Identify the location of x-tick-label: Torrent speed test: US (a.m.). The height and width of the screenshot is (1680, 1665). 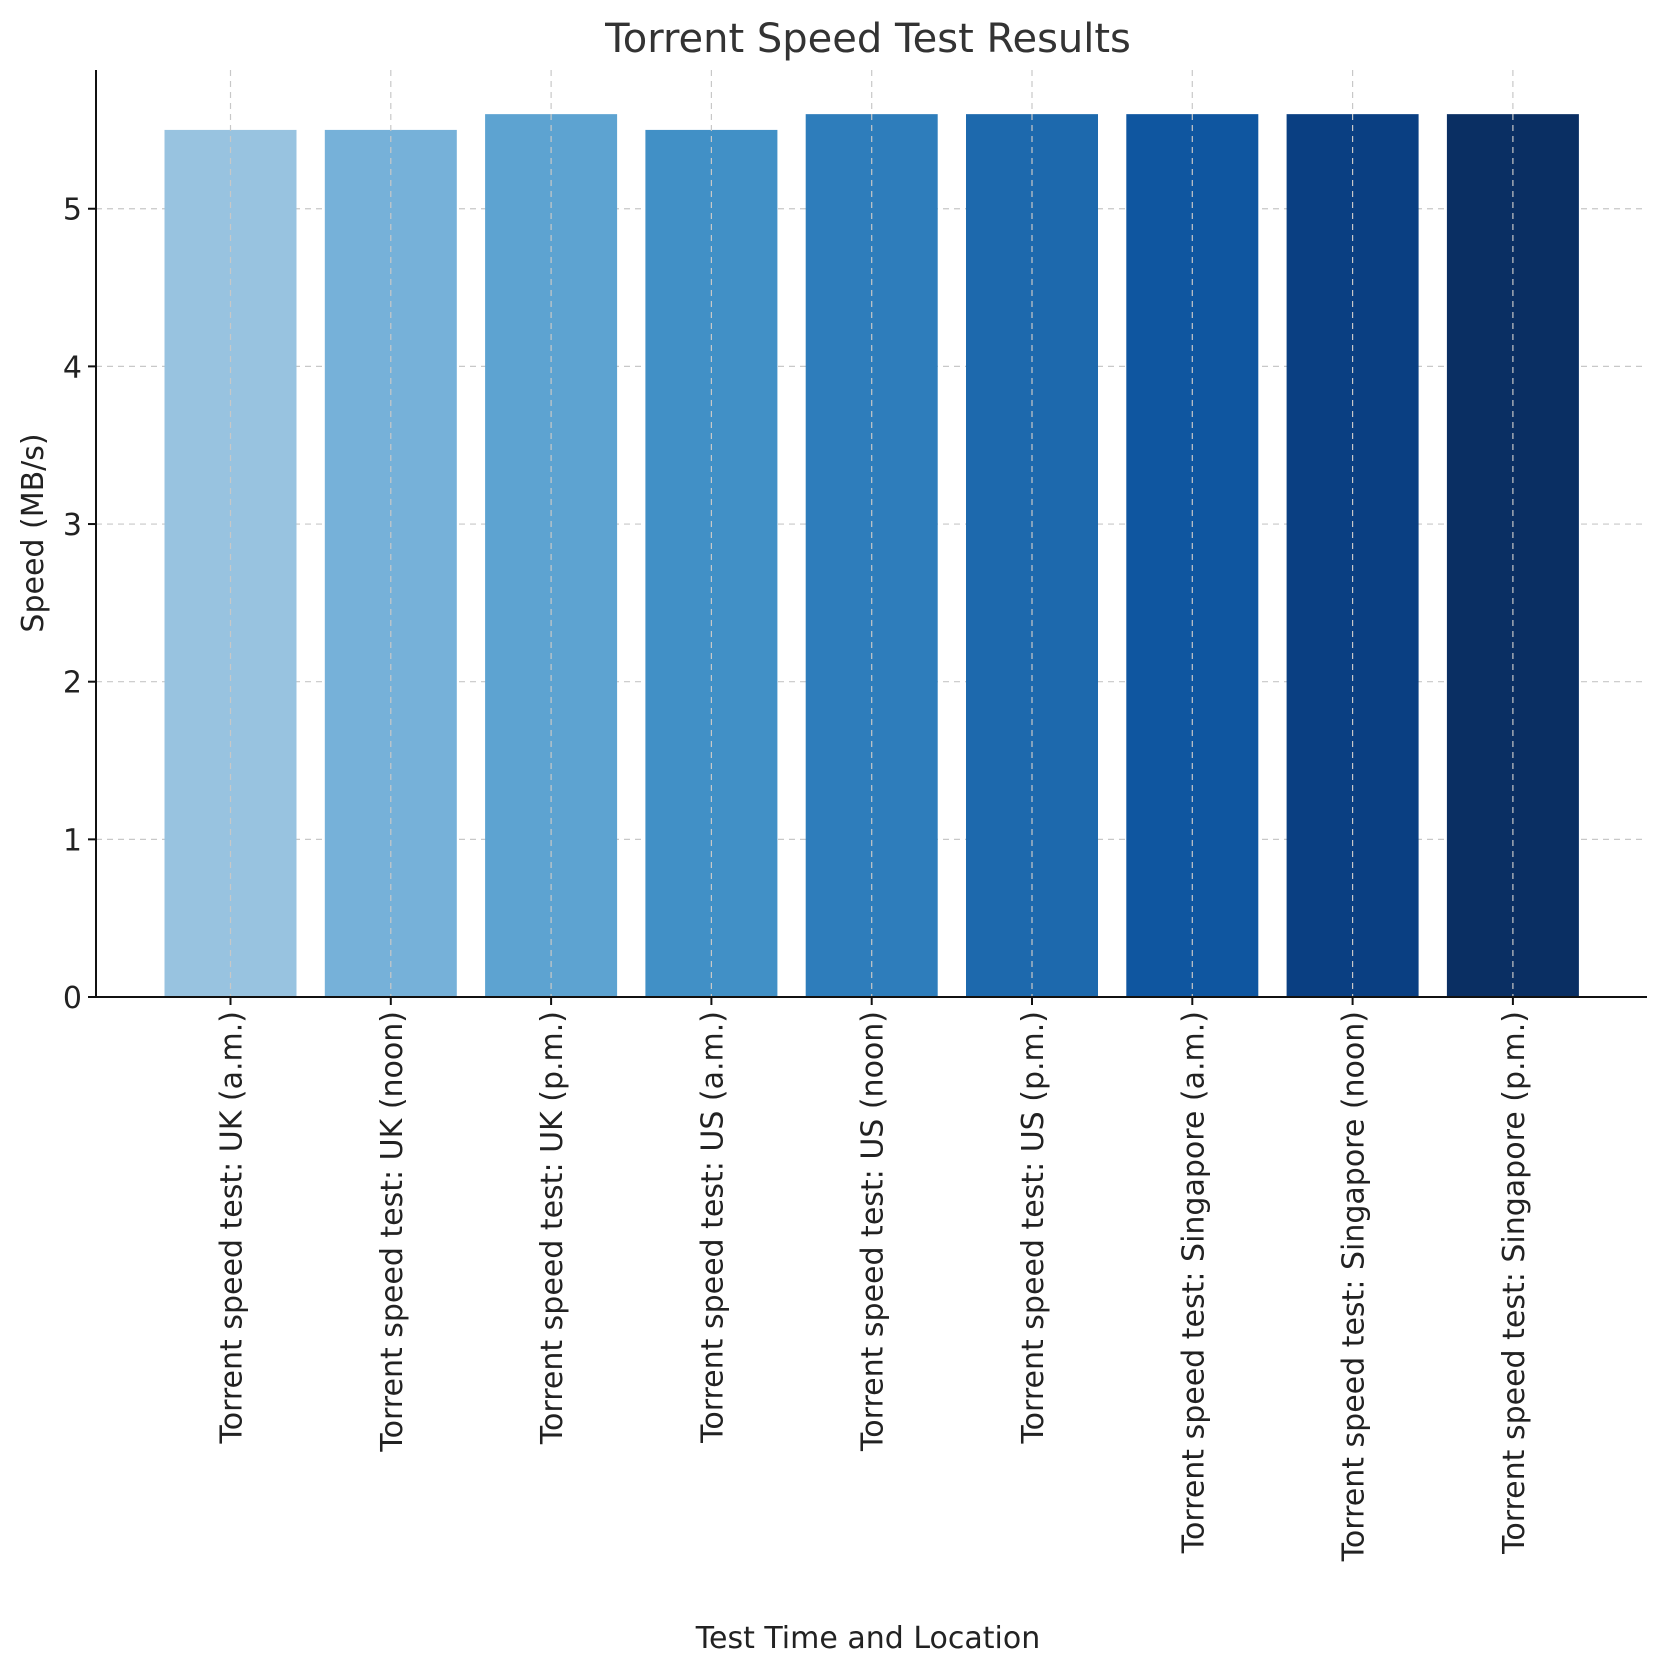
(712, 1227).